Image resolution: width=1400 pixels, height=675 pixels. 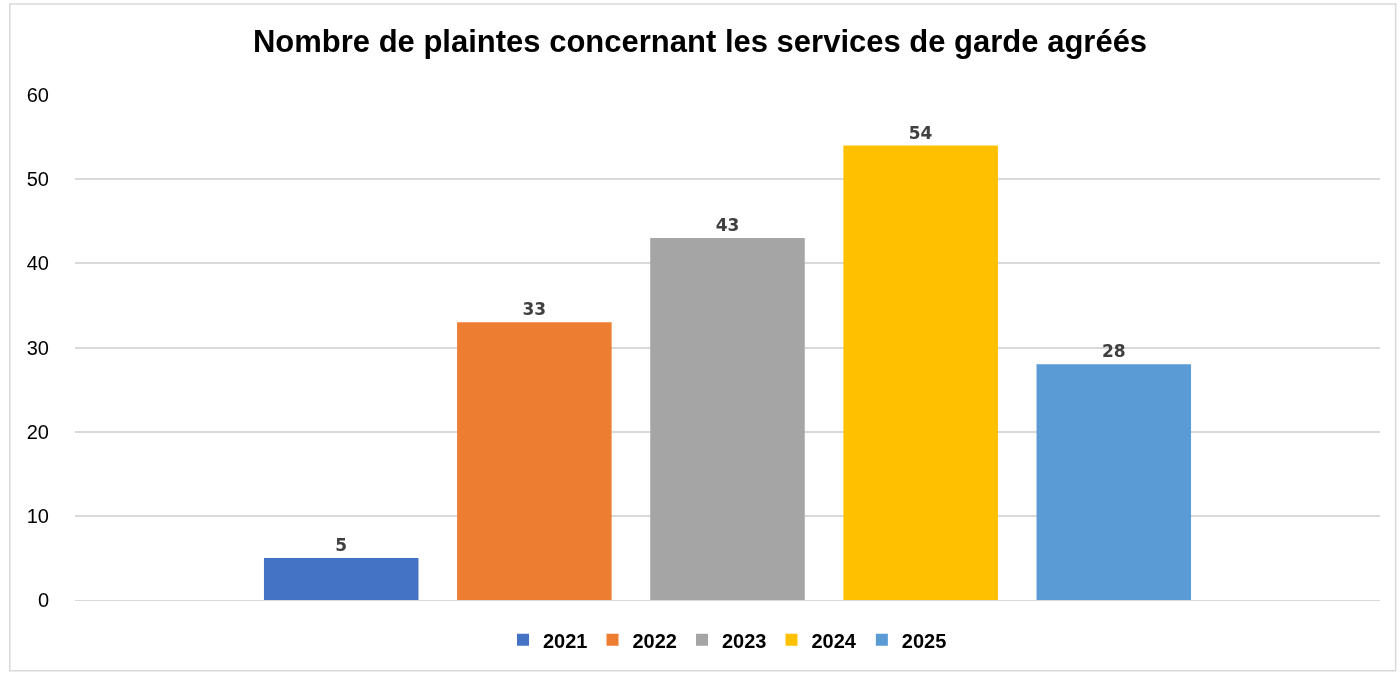 What do you see at coordinates (341, 544) in the screenshot?
I see `data-label: 5` at bounding box center [341, 544].